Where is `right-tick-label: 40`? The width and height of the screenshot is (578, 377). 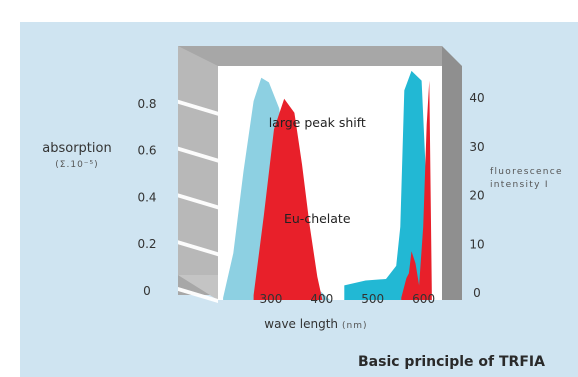
right-tick-label: 40 is located at coordinates (476, 98).